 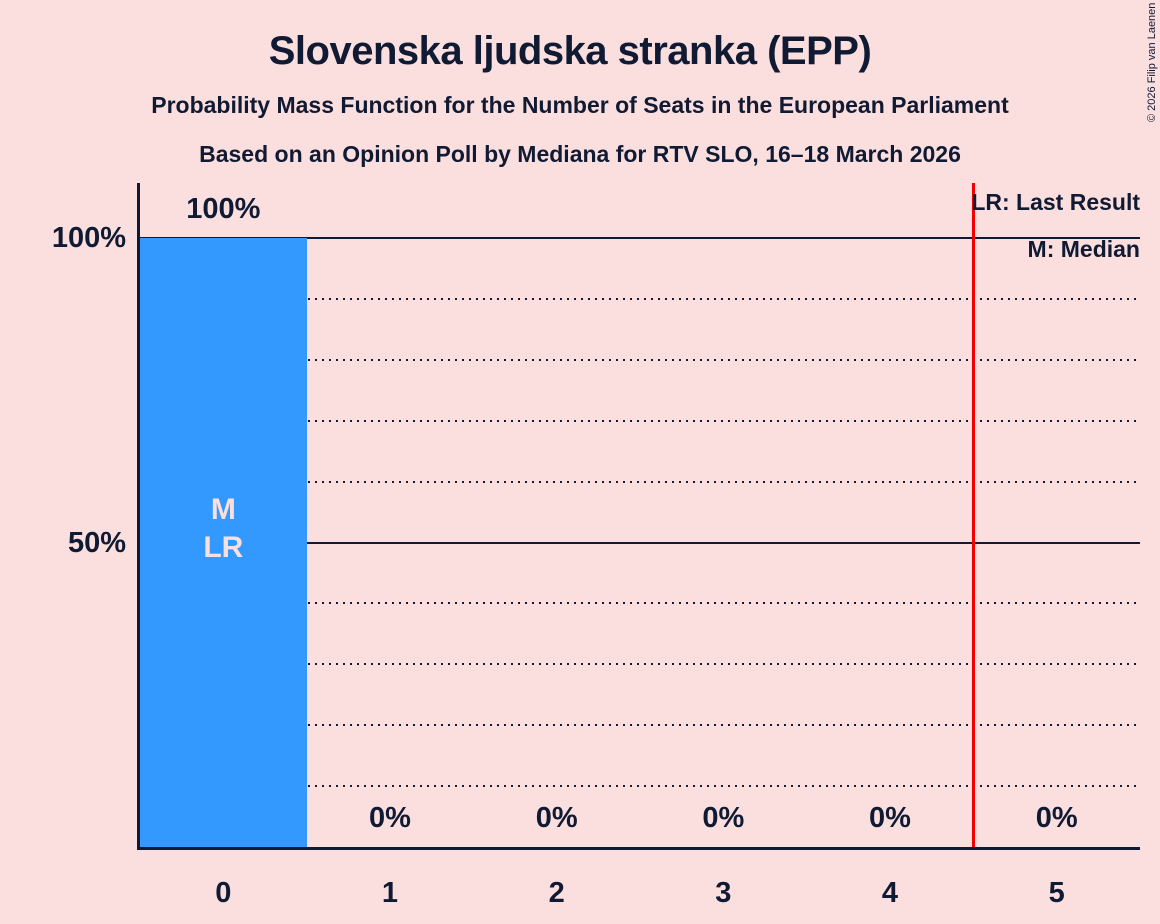 What do you see at coordinates (890, 818) in the screenshot?
I see `bar-value-label-4: 0%` at bounding box center [890, 818].